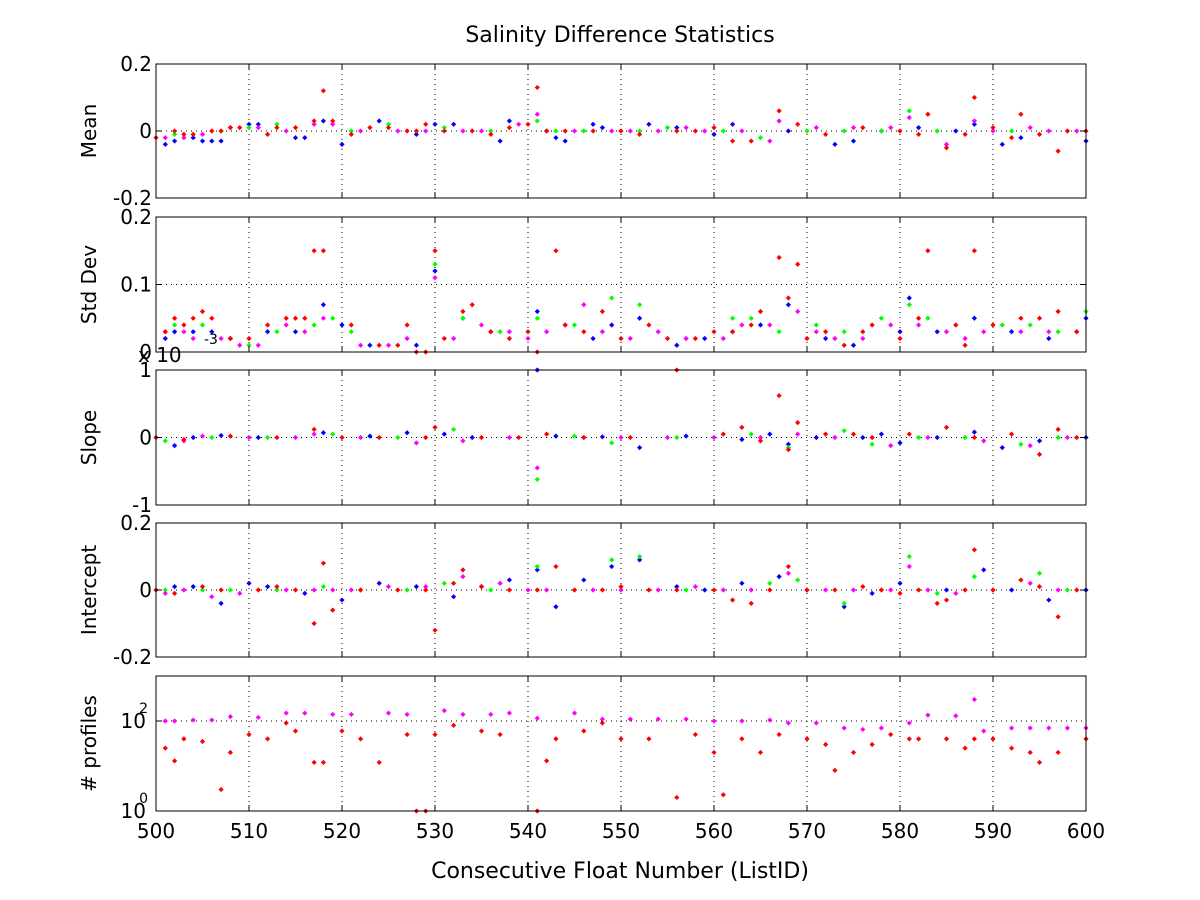 This screenshot has height=900, width=1200. Describe the element at coordinates (900, 831) in the screenshot. I see `x-tick-label: 580` at that location.